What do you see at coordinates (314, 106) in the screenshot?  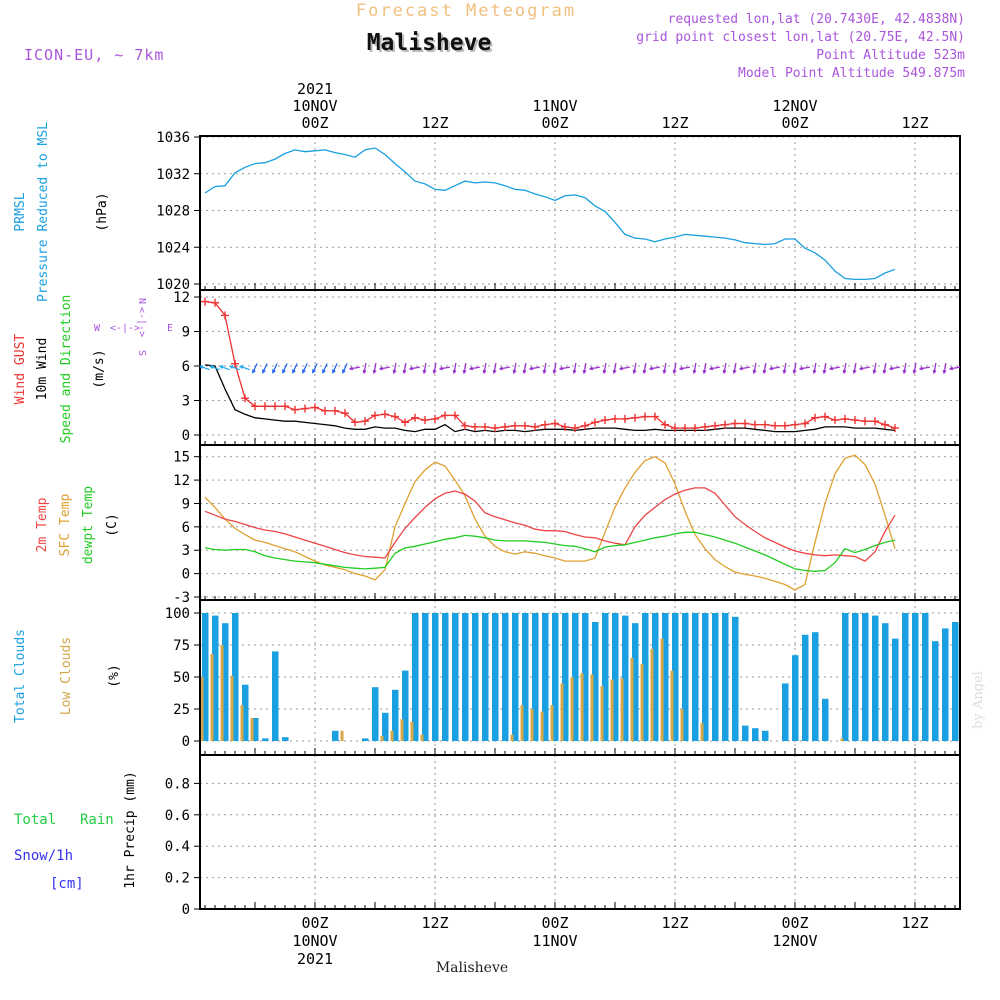 I see `top-time-label: 10NOV` at bounding box center [314, 106].